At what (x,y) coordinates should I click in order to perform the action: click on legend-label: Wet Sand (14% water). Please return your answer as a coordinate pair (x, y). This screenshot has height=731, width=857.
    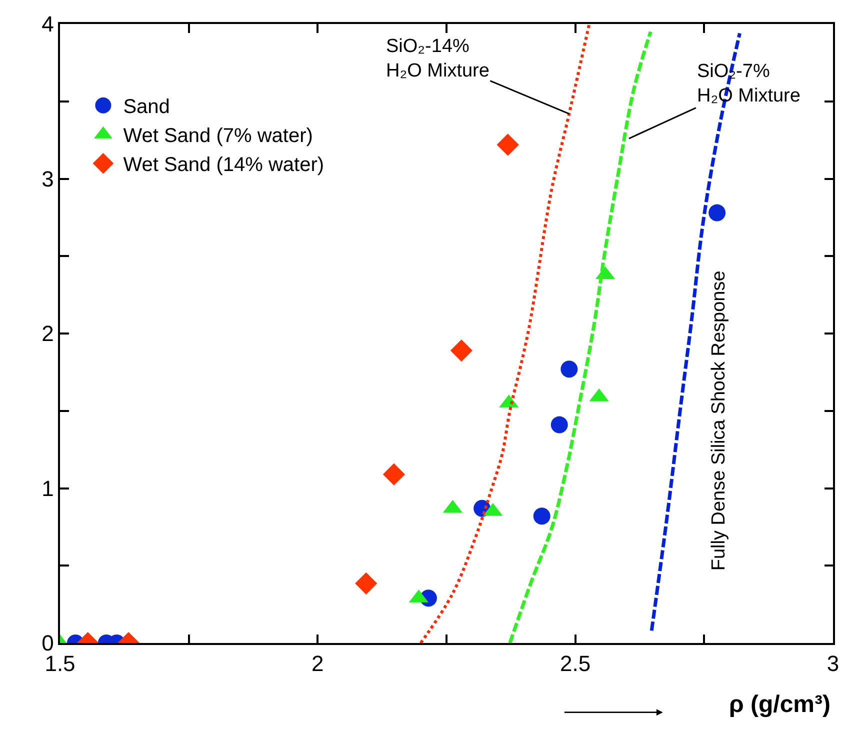
    Looking at the image, I should click on (223, 165).